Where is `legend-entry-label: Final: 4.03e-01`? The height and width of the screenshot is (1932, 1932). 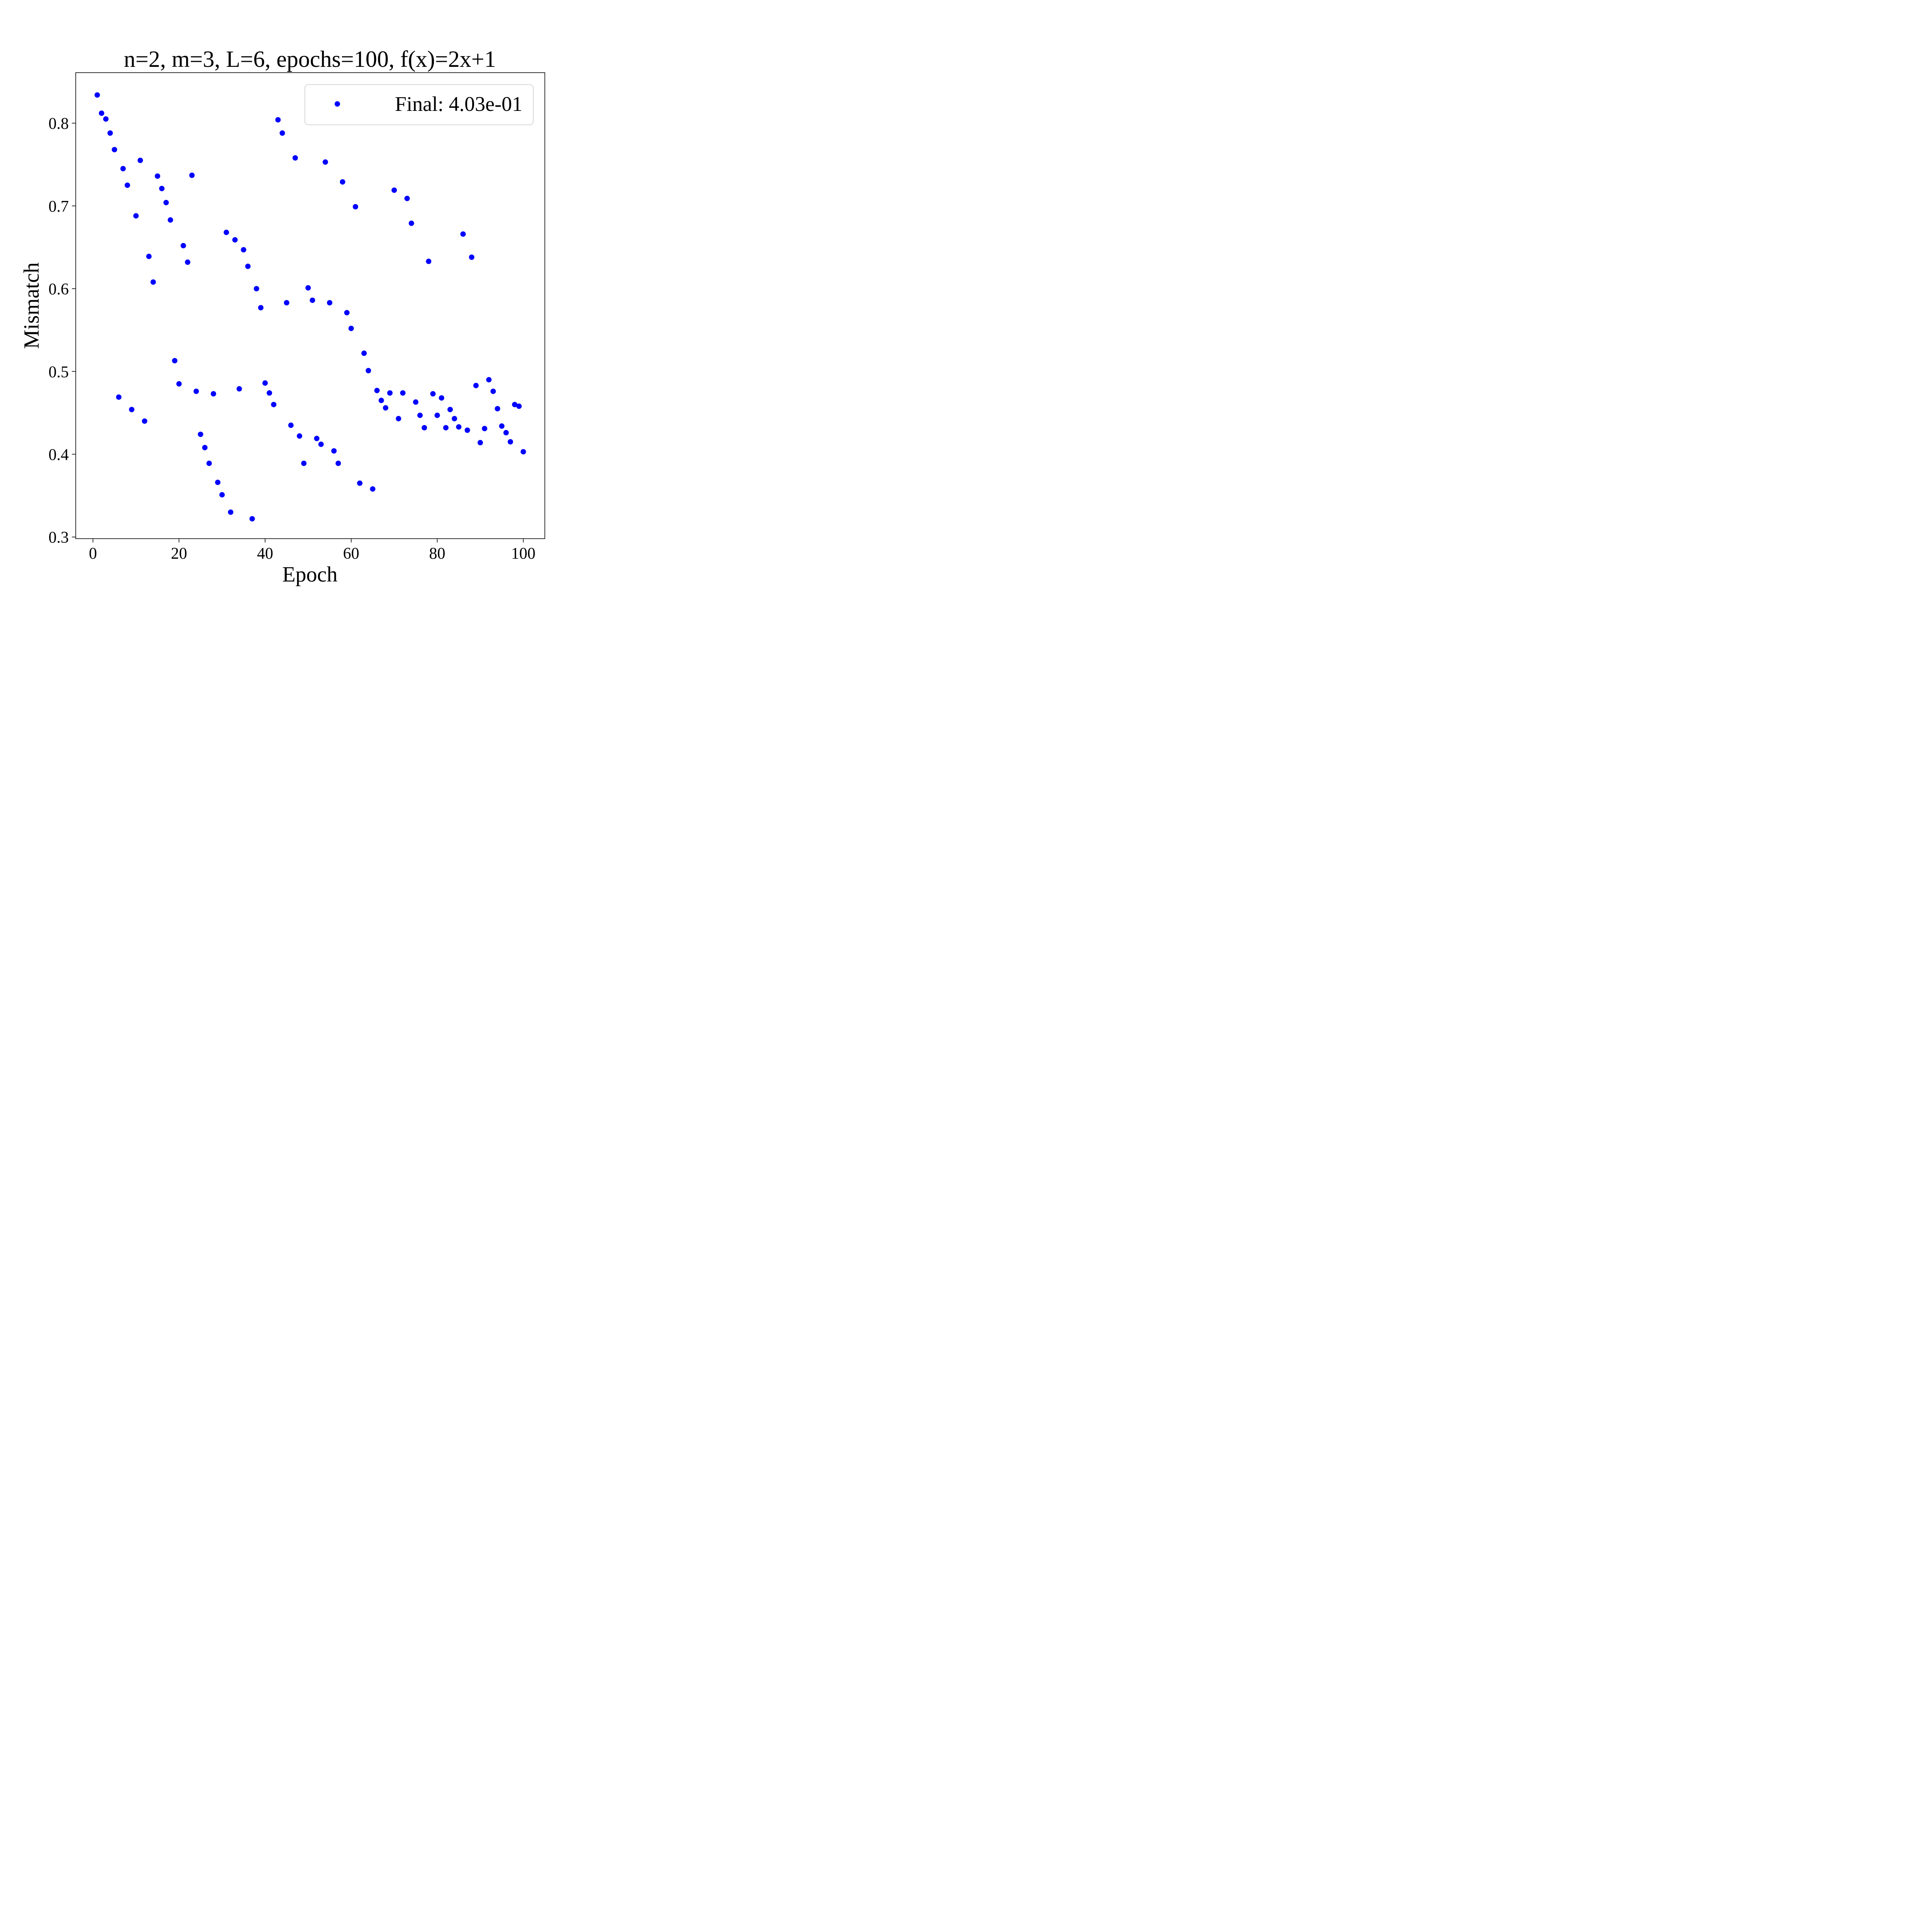 legend-entry-label: Final: 4.03e-01 is located at coordinates (459, 104).